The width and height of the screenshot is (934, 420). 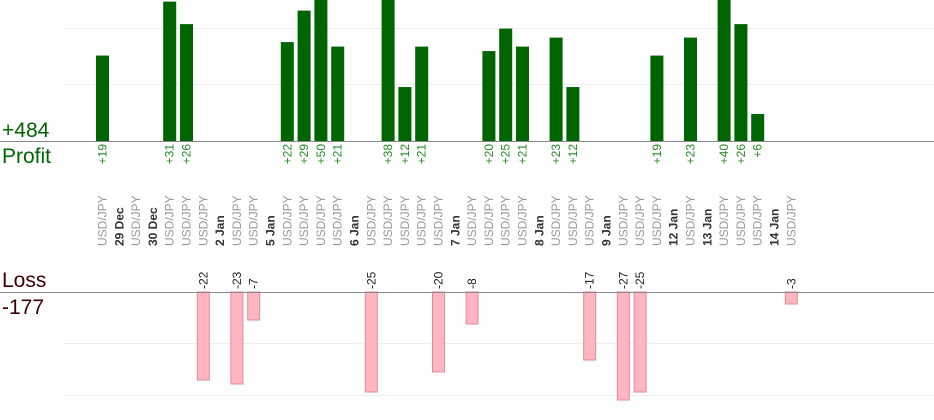 I want to click on profit-total: +484, so click(x=26, y=130).